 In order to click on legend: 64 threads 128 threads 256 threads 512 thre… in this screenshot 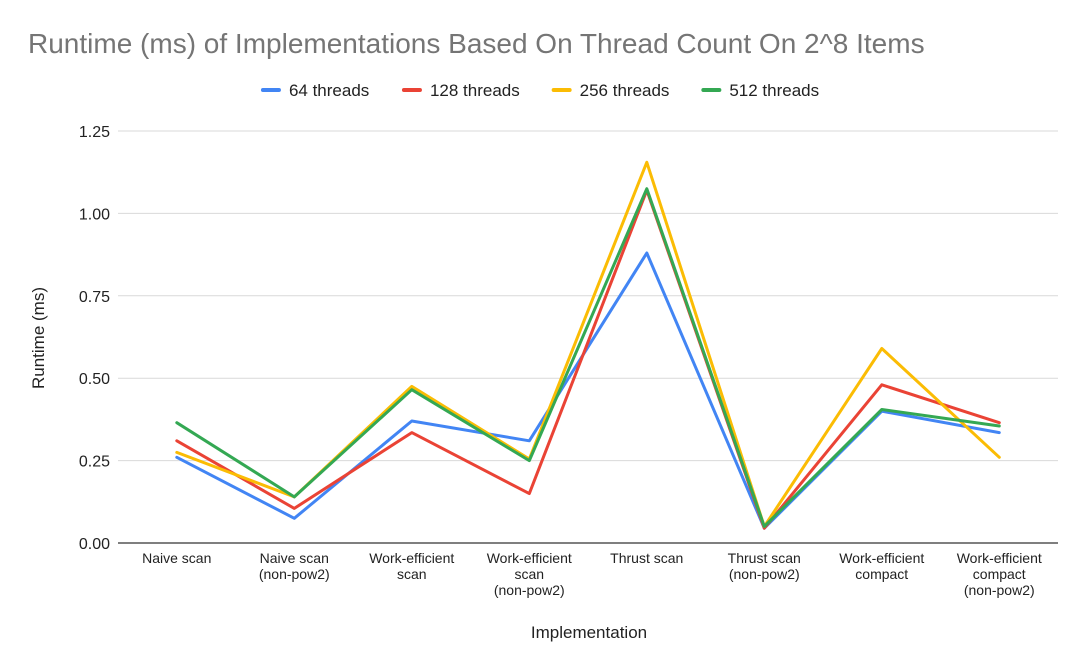, I will do `click(539, 90)`.